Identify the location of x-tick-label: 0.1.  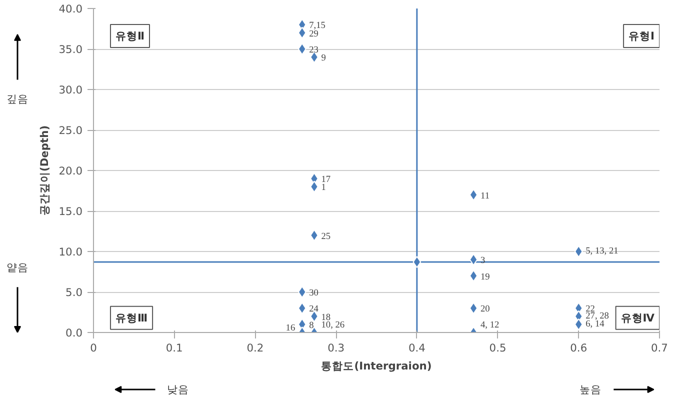
(174, 348).